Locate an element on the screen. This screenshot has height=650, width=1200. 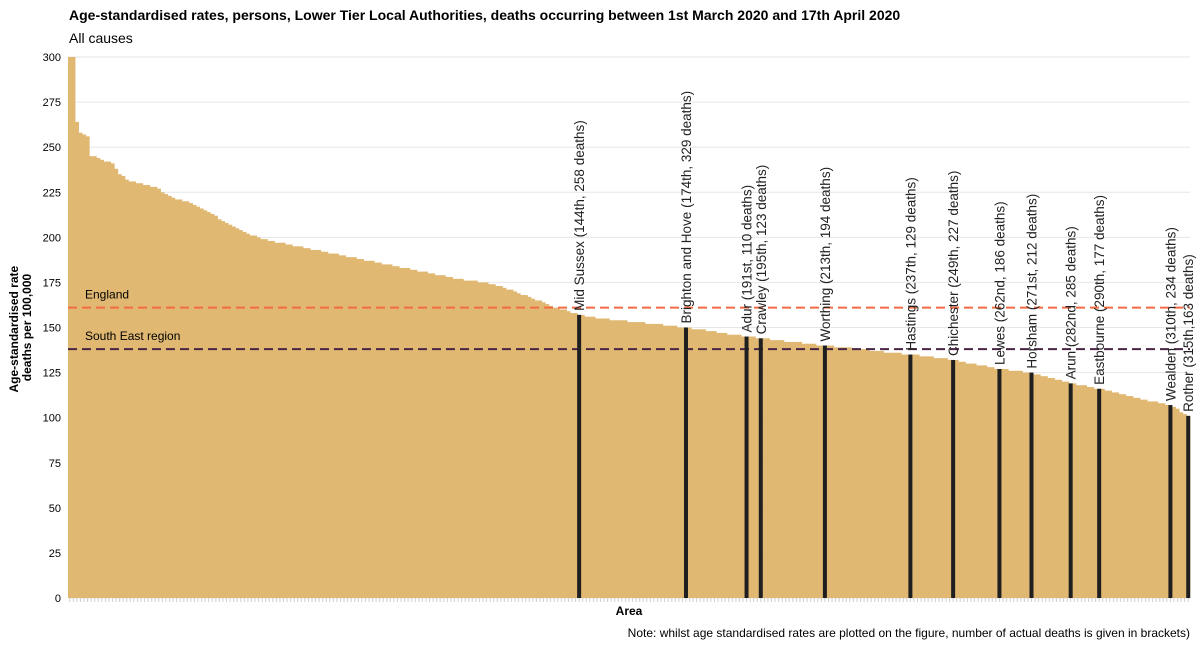
highlighted-bar-label: Worthing (213th, 194 deaths) is located at coordinates (825, 254).